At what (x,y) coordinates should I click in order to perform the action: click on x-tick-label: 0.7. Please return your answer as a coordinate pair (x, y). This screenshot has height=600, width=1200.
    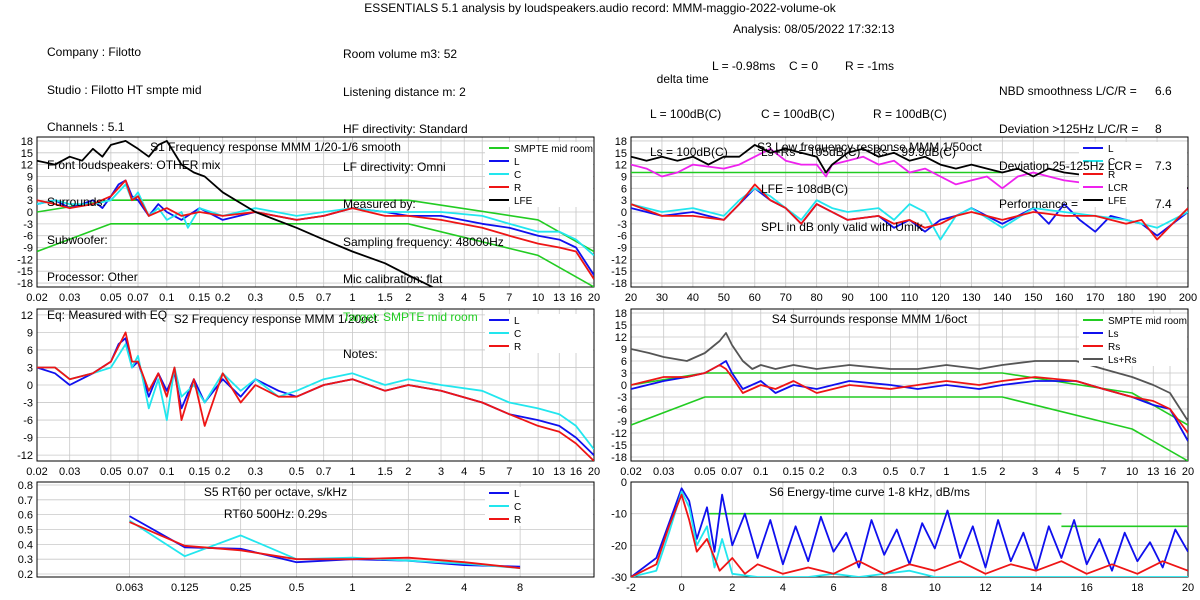
    Looking at the image, I should click on (917, 472).